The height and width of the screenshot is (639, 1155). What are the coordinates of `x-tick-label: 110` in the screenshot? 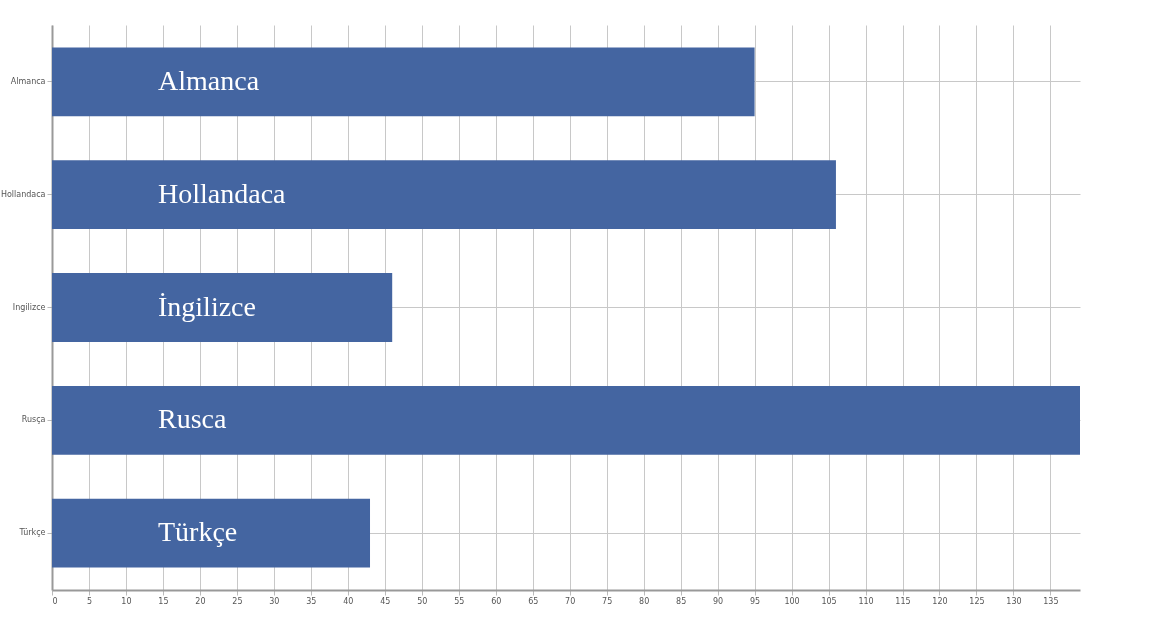 It's located at (866, 601).